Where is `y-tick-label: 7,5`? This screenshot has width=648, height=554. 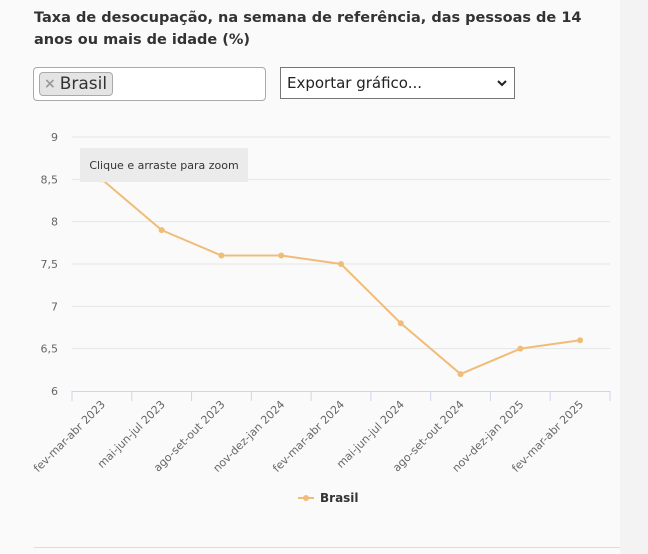 y-tick-label: 7,5 is located at coordinates (50, 264).